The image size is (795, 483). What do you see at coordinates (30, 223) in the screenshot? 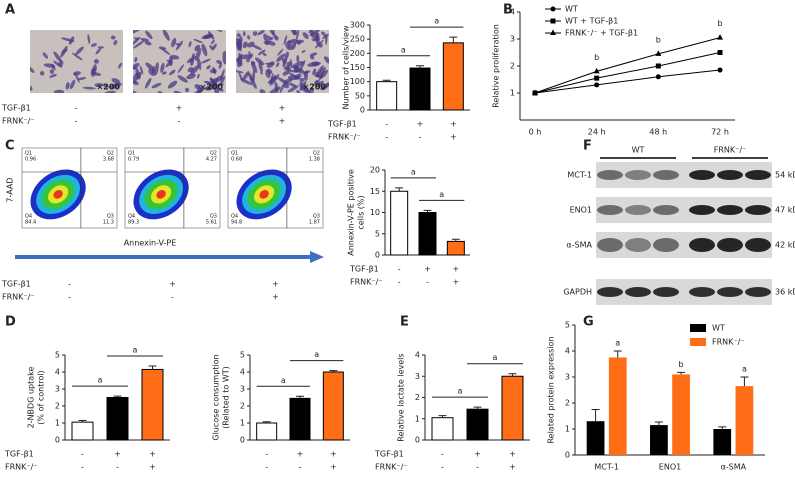
I see `quadrant-value: 84.4` at bounding box center [30, 223].